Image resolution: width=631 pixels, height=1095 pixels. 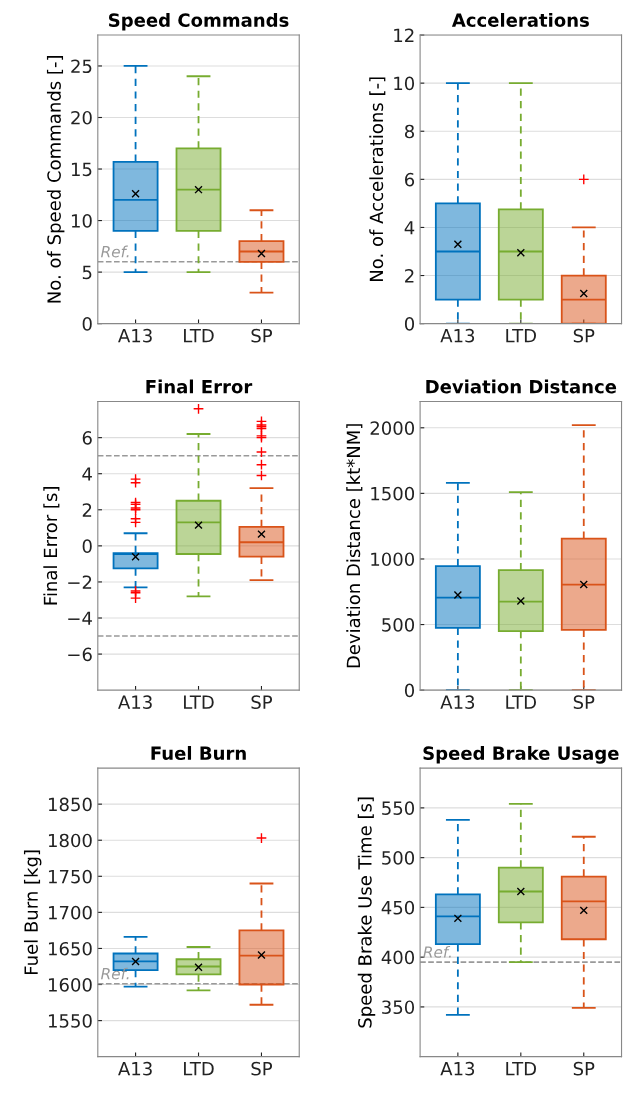 What do you see at coordinates (70, 984) in the screenshot?
I see `y-tick-label: 1600` at bounding box center [70, 984].